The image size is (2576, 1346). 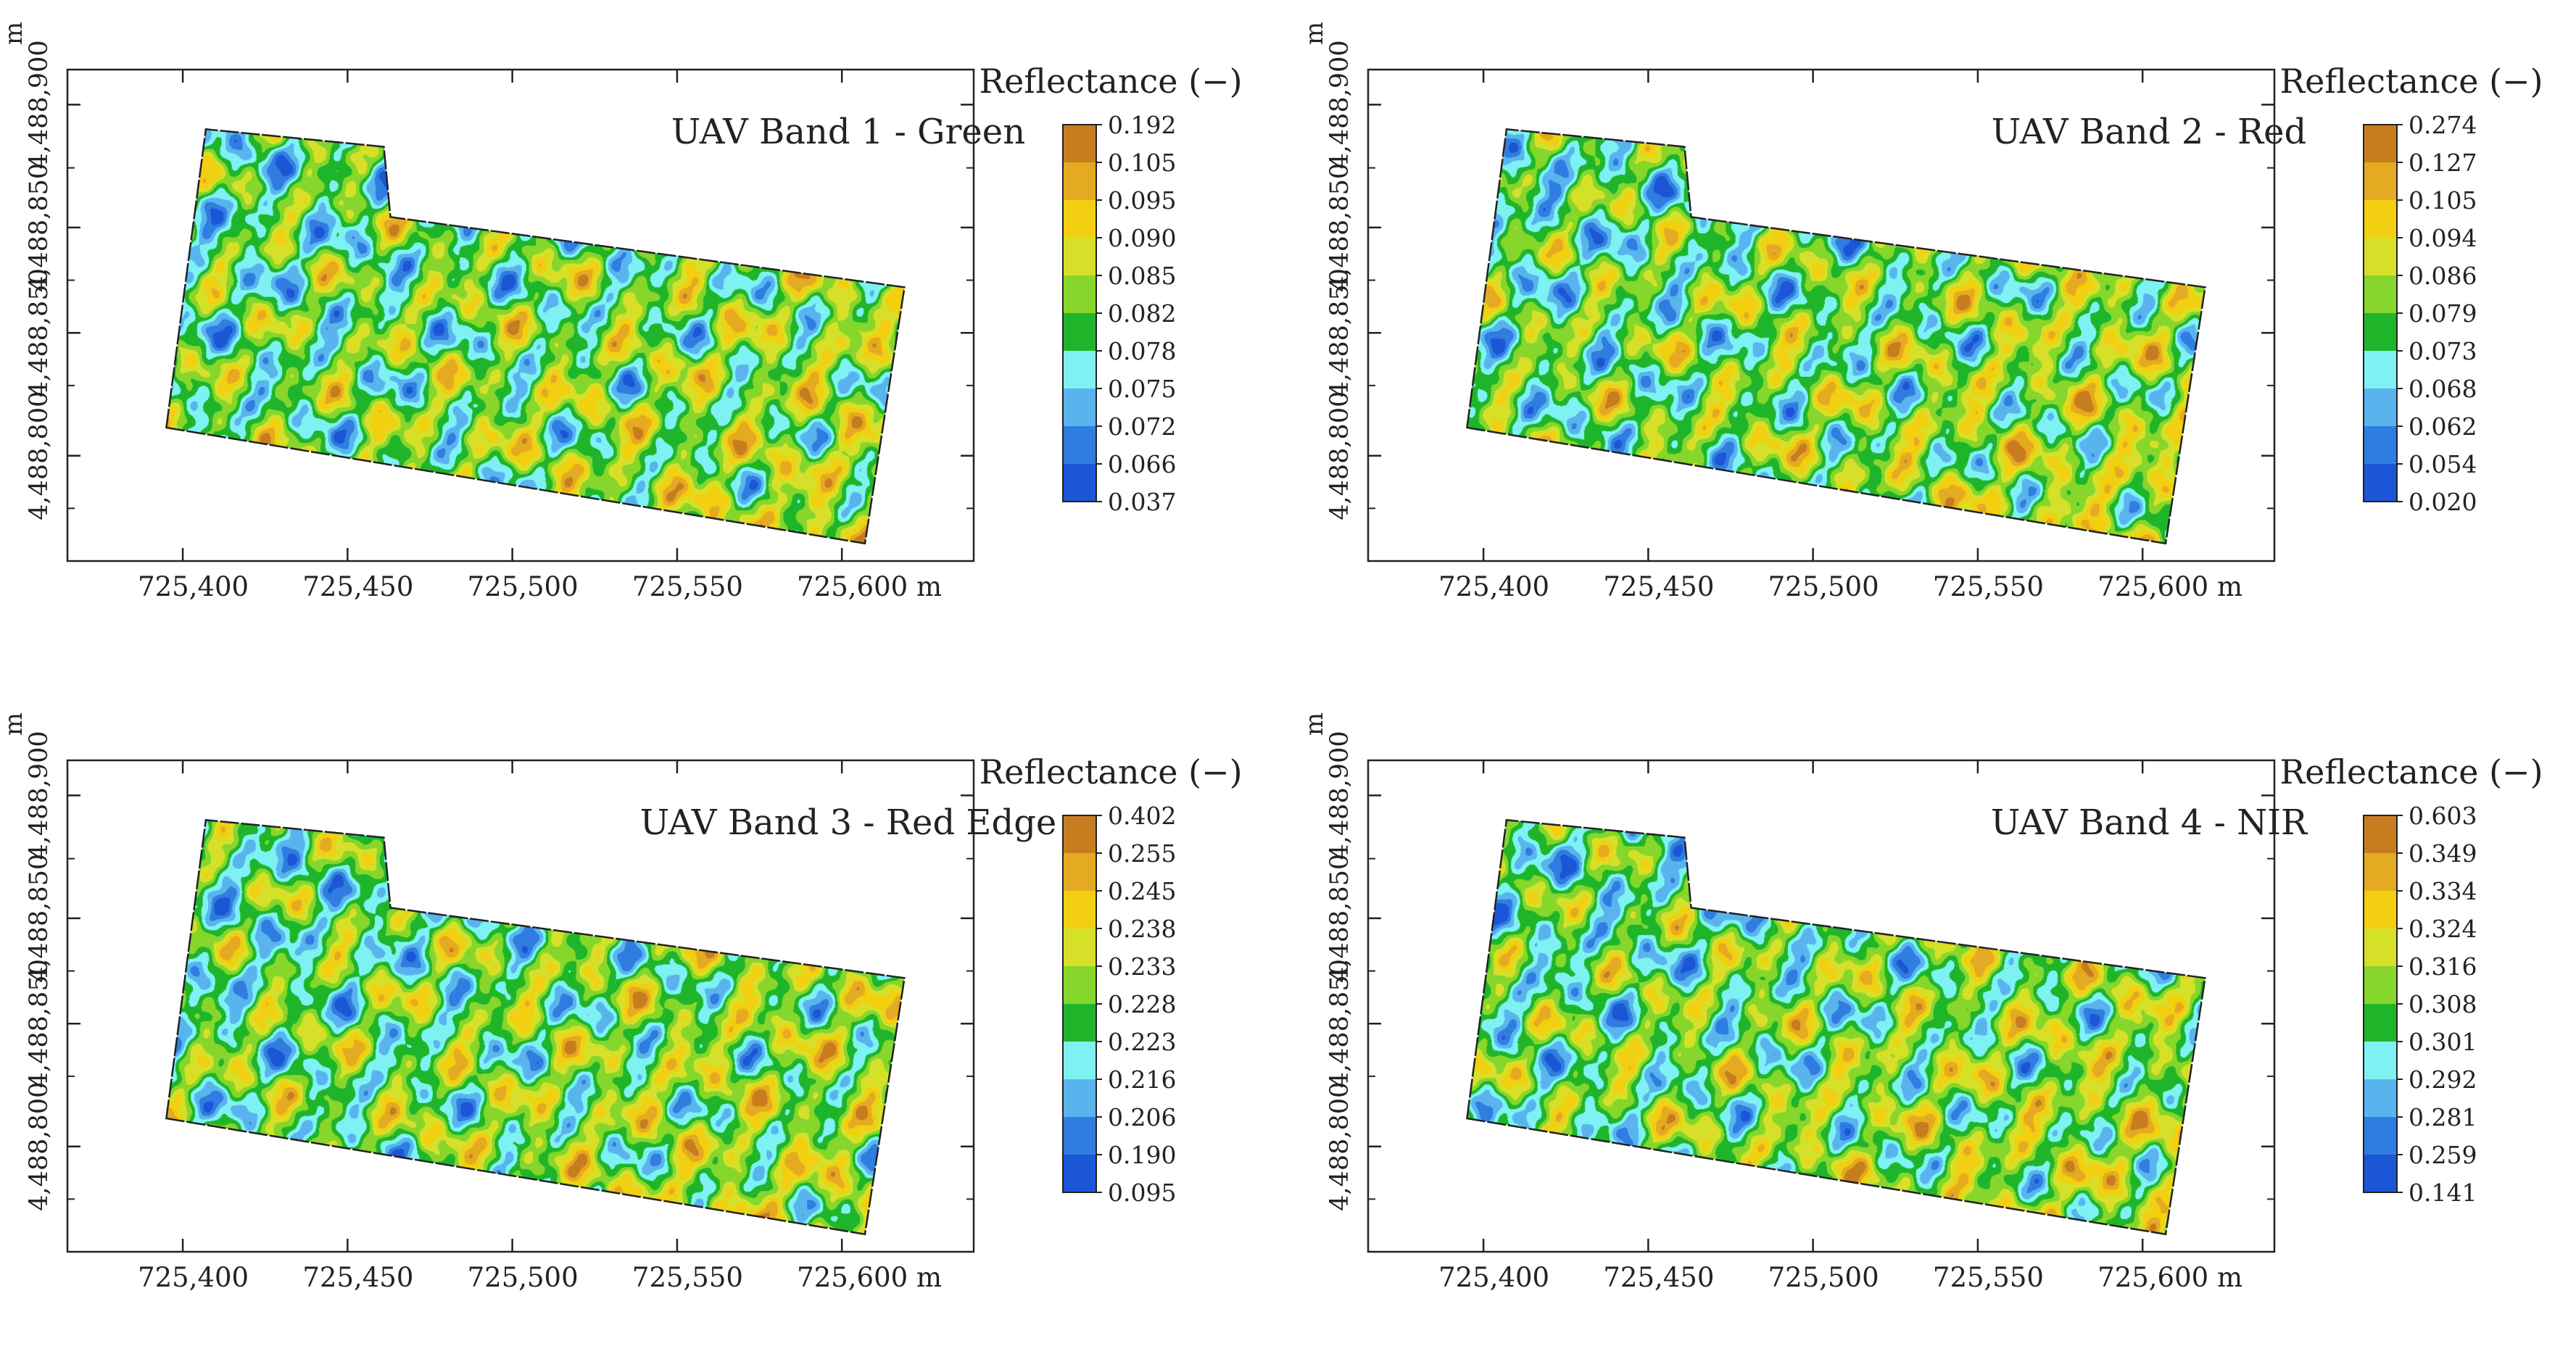 What do you see at coordinates (2149, 822) in the screenshot?
I see `map-title: UAV Band 4 - NIR` at bounding box center [2149, 822].